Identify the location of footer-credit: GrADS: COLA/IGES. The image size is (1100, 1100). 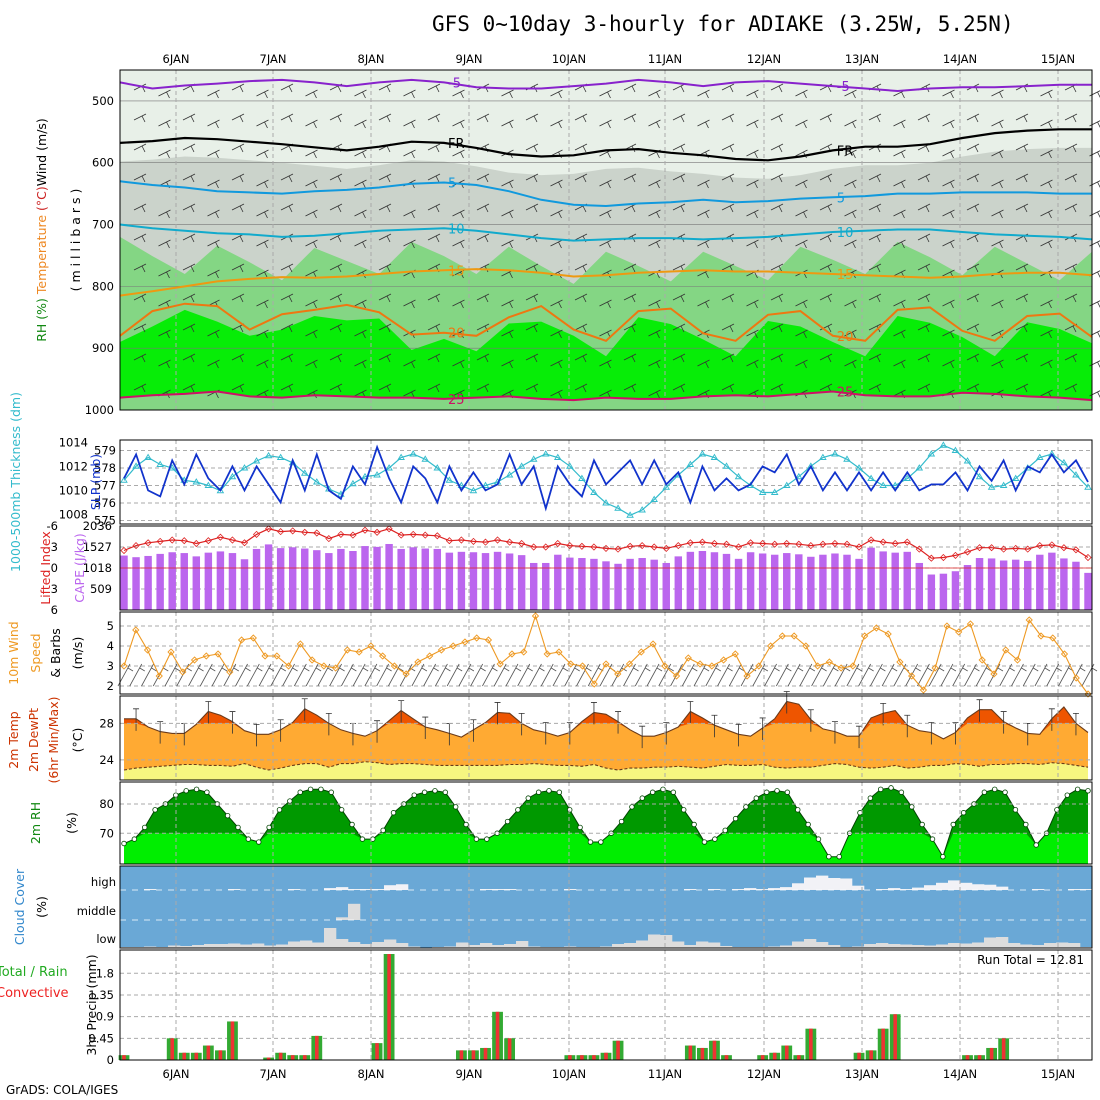
(62, 1090).